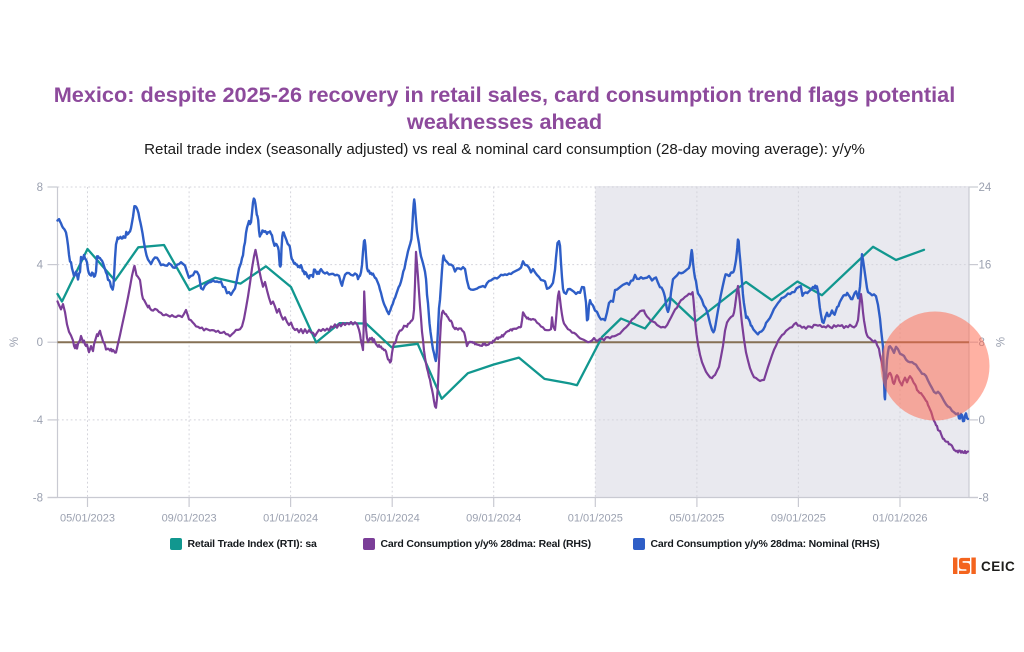 This screenshot has height=652, width=1024. What do you see at coordinates (985, 188) in the screenshot?
I see `svg-text: 24` at bounding box center [985, 188].